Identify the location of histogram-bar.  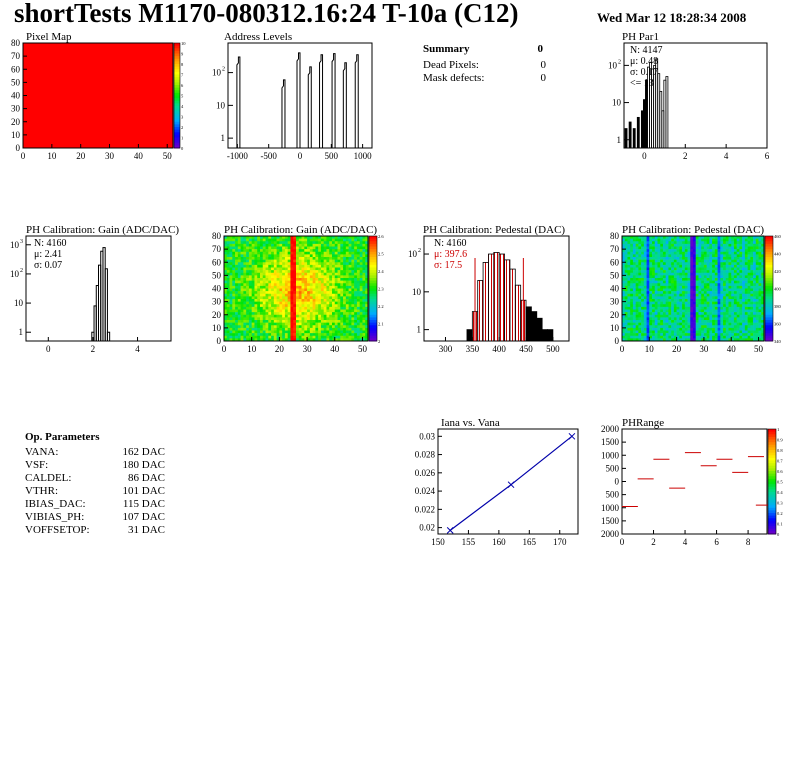
(638, 132).